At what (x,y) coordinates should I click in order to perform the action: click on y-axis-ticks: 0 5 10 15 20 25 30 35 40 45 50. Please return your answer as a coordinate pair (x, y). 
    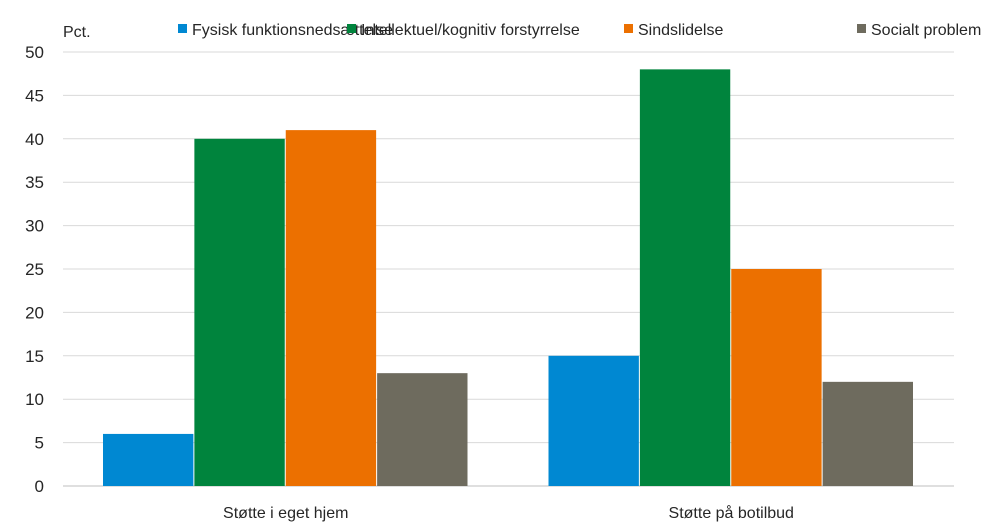
    Looking at the image, I should click on (34, 269).